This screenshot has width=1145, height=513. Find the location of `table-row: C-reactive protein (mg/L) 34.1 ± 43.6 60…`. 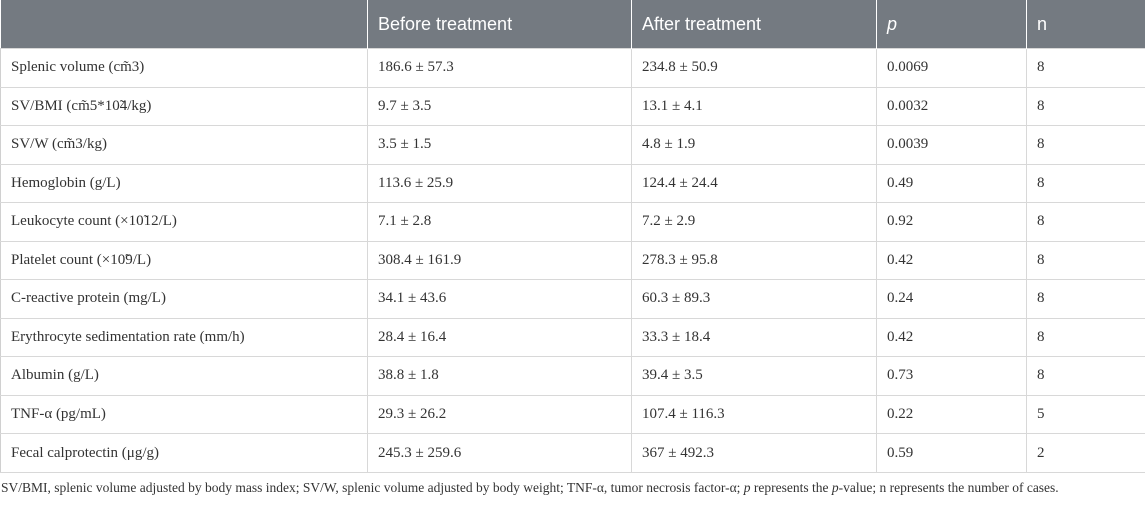

table-row: C-reactive protein (mg/L) 34.1 ± 43.6 60… is located at coordinates (572, 299).